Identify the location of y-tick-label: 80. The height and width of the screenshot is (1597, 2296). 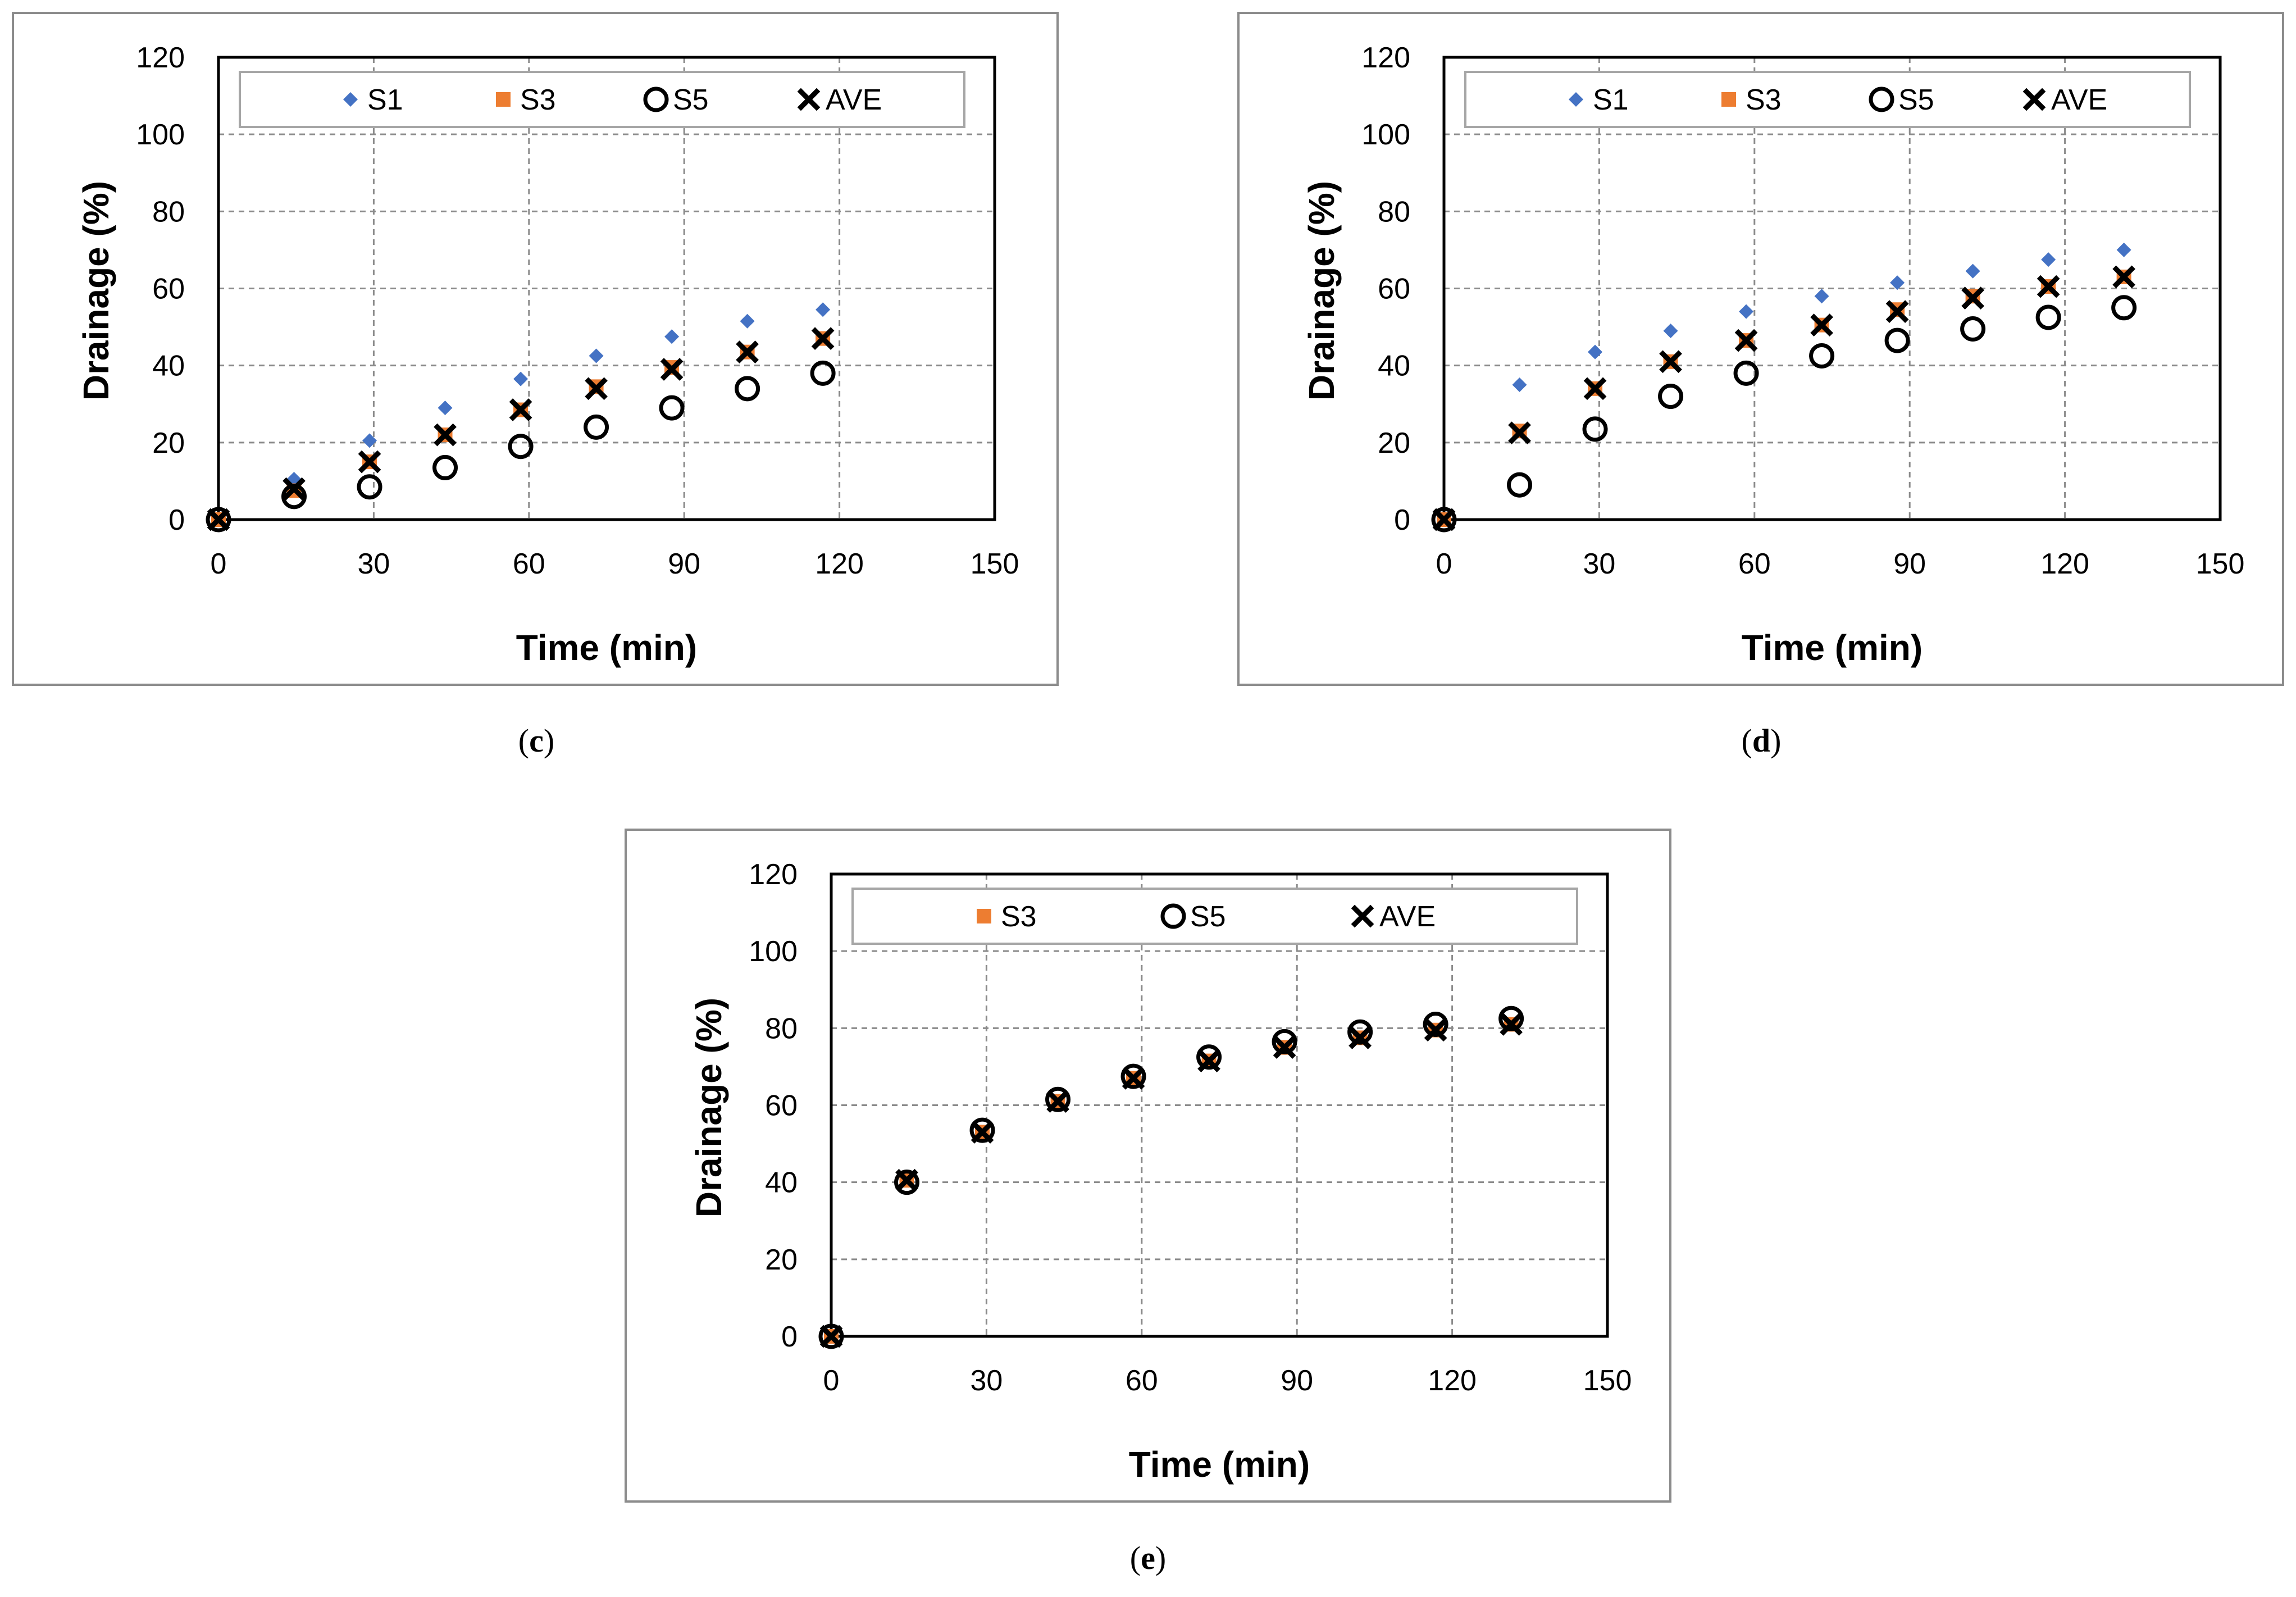
(782, 1028).